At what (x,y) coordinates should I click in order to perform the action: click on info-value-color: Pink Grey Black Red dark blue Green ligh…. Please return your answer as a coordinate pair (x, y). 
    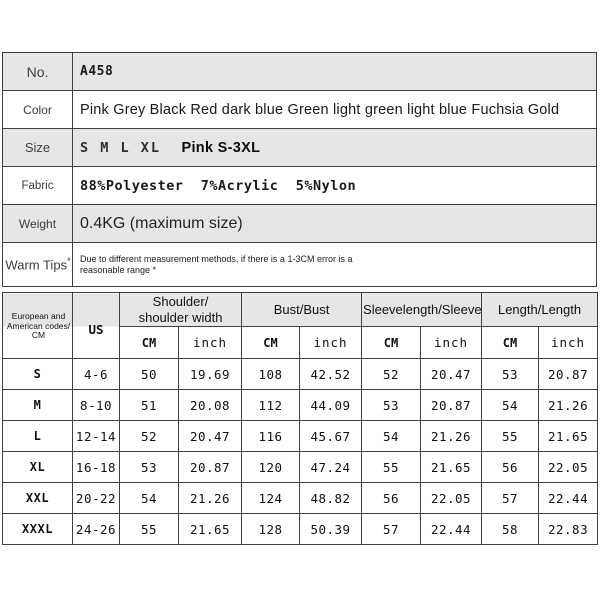
    Looking at the image, I should click on (334, 109).